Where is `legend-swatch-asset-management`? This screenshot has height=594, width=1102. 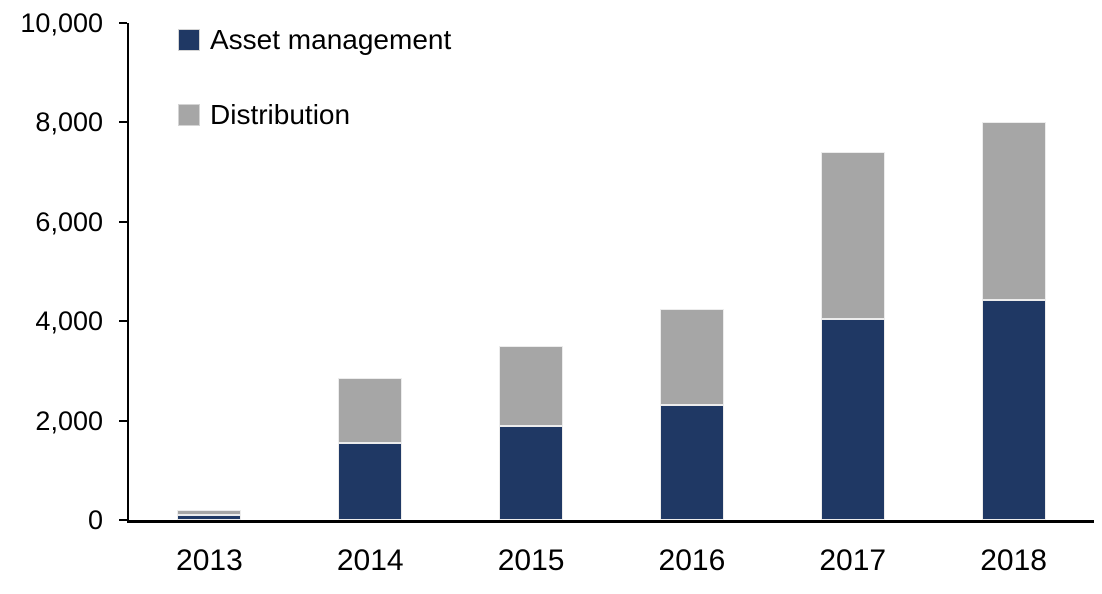 legend-swatch-asset-management is located at coordinates (189, 40).